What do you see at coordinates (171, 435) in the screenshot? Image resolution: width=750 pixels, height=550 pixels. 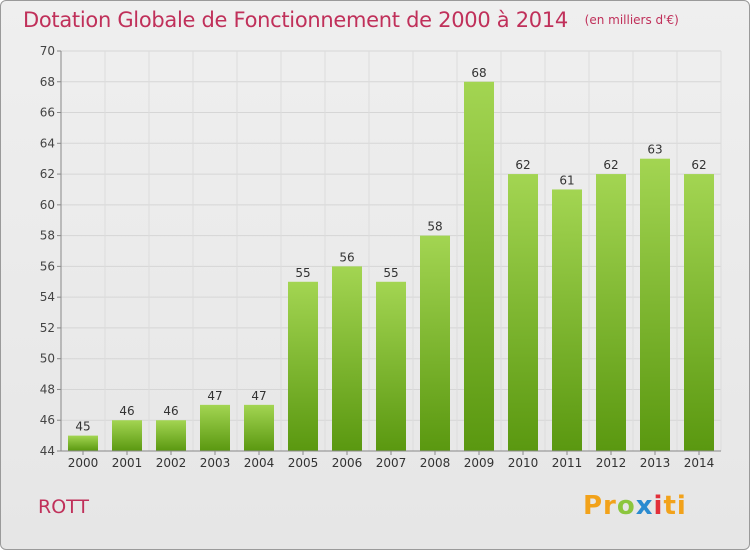 I see `bar-2002` at bounding box center [171, 435].